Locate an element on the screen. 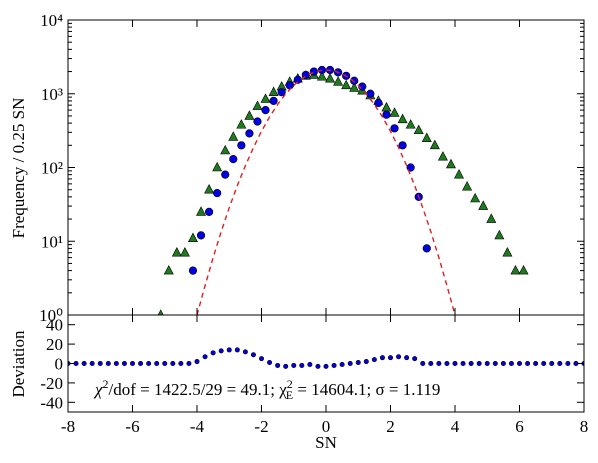 Image resolution: width=598 pixels, height=463 pixels. y-tick-label: 20 is located at coordinates (54, 344).